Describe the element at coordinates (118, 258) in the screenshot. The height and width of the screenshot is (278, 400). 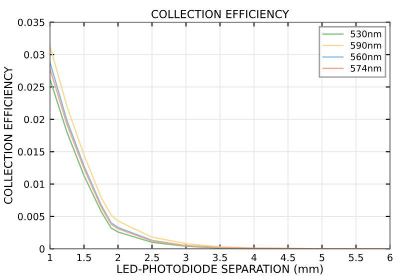
I see `x-tick-label: 2` at that location.